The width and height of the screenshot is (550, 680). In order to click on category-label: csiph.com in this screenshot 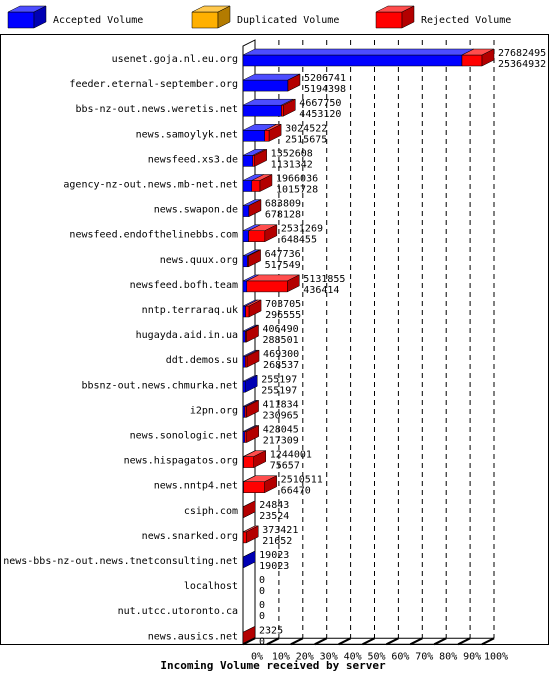, I will do `click(211, 511)`.